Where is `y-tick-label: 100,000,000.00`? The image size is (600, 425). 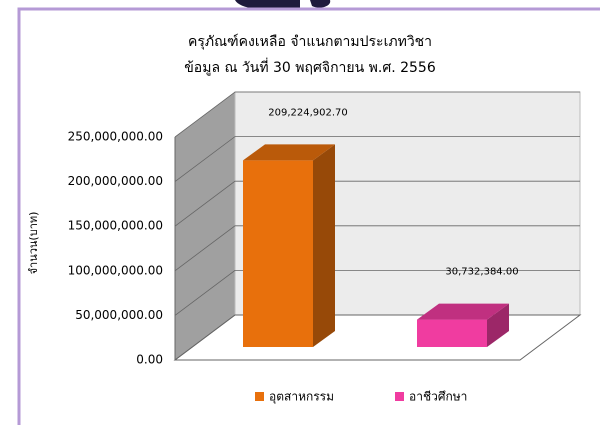 y-tick-label: 100,000,000.00 is located at coordinates (115, 270).